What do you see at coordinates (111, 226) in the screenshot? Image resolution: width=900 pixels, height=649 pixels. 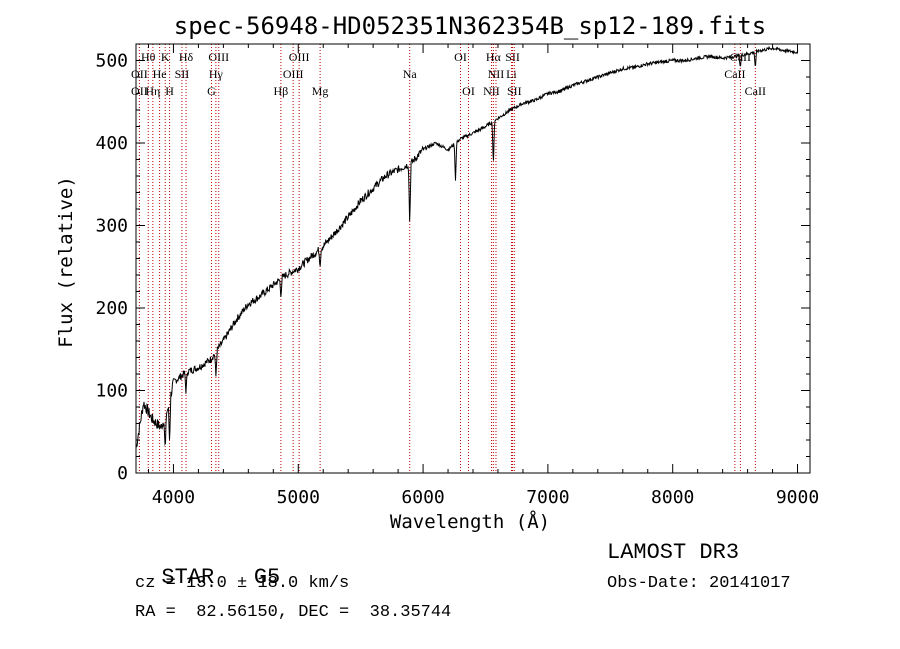 I see `y-tick-label: 300` at bounding box center [111, 226].